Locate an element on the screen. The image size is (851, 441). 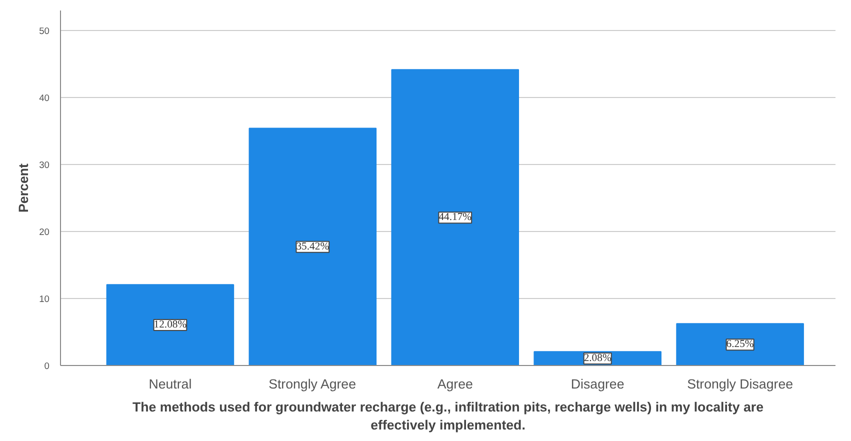
x-tick-label: Neutral is located at coordinates (170, 384).